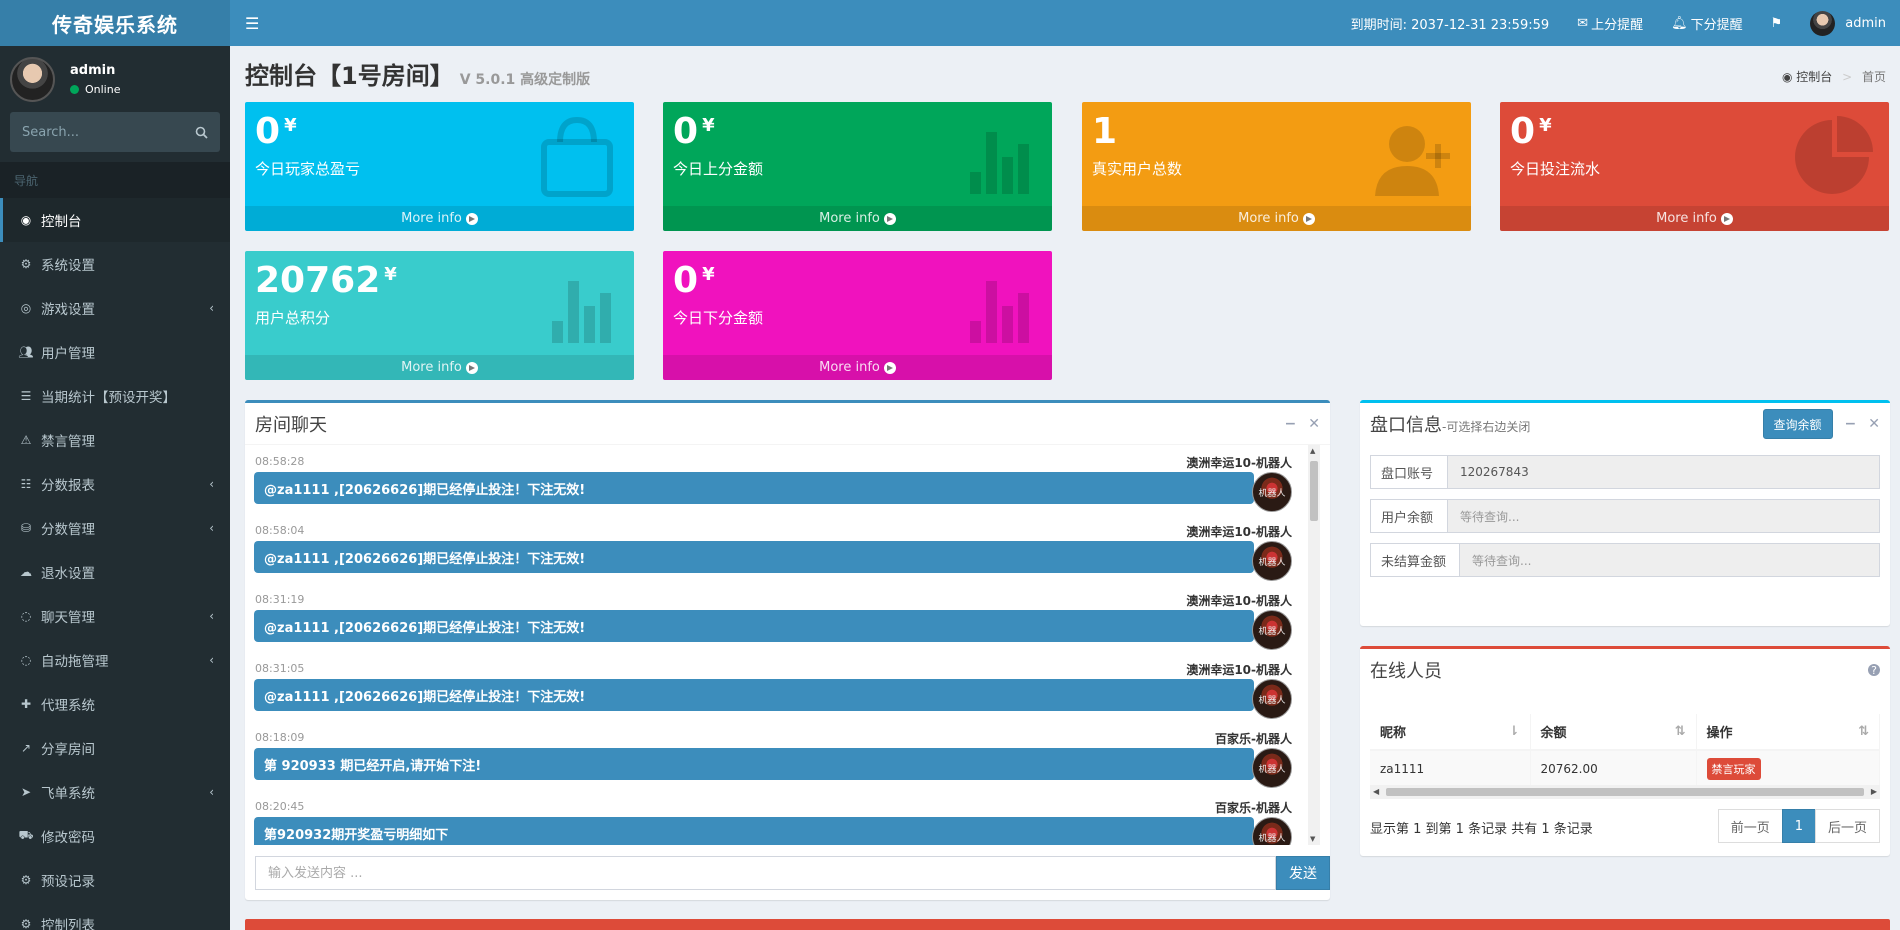 The height and width of the screenshot is (930, 1900). What do you see at coordinates (115, 792) in the screenshot?
I see `sidebar-item: ➤ 飞单系统 ‹` at bounding box center [115, 792].